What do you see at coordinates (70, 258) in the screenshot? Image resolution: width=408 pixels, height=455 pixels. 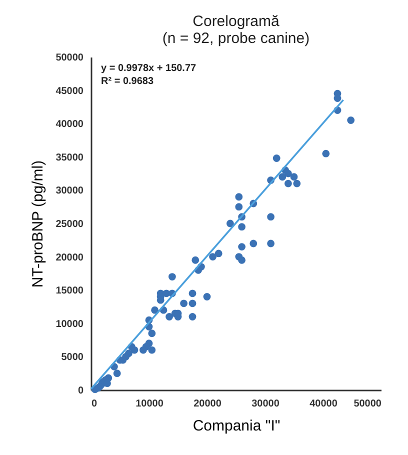 I see `y-tick-label: 20000` at bounding box center [70, 258].